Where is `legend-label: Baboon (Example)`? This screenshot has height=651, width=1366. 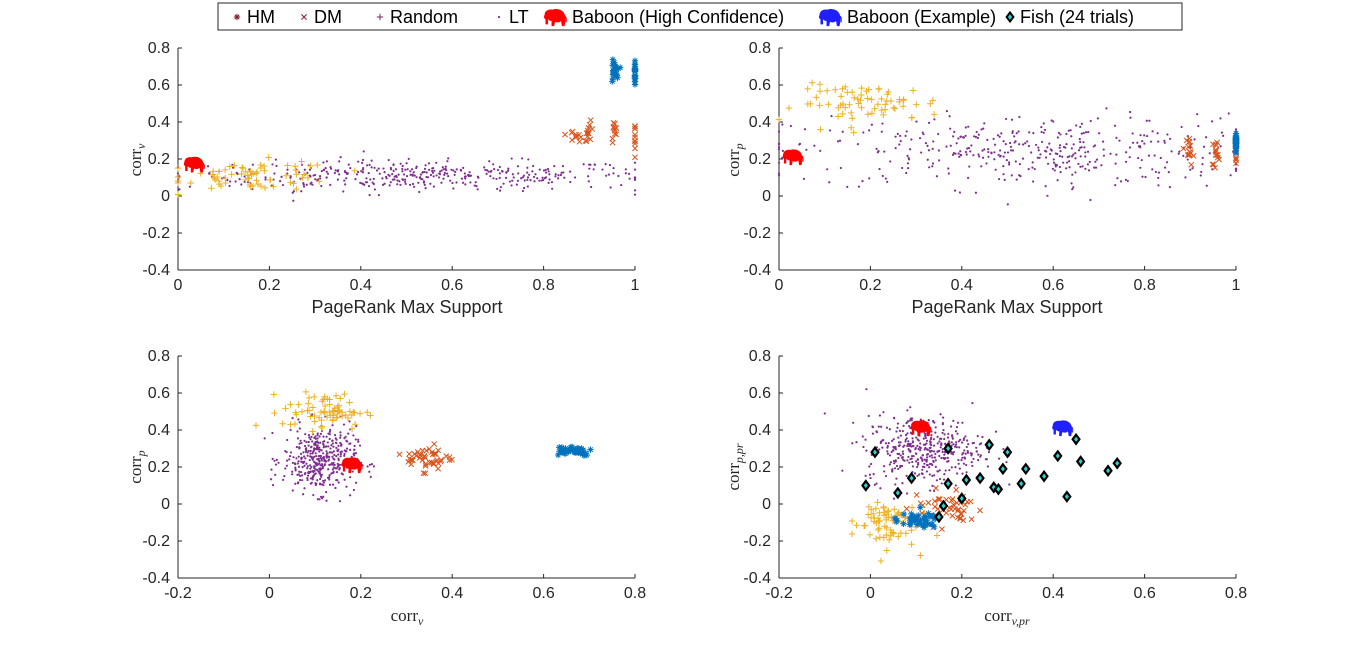
legend-label: Baboon (Example) is located at coordinates (921, 17).